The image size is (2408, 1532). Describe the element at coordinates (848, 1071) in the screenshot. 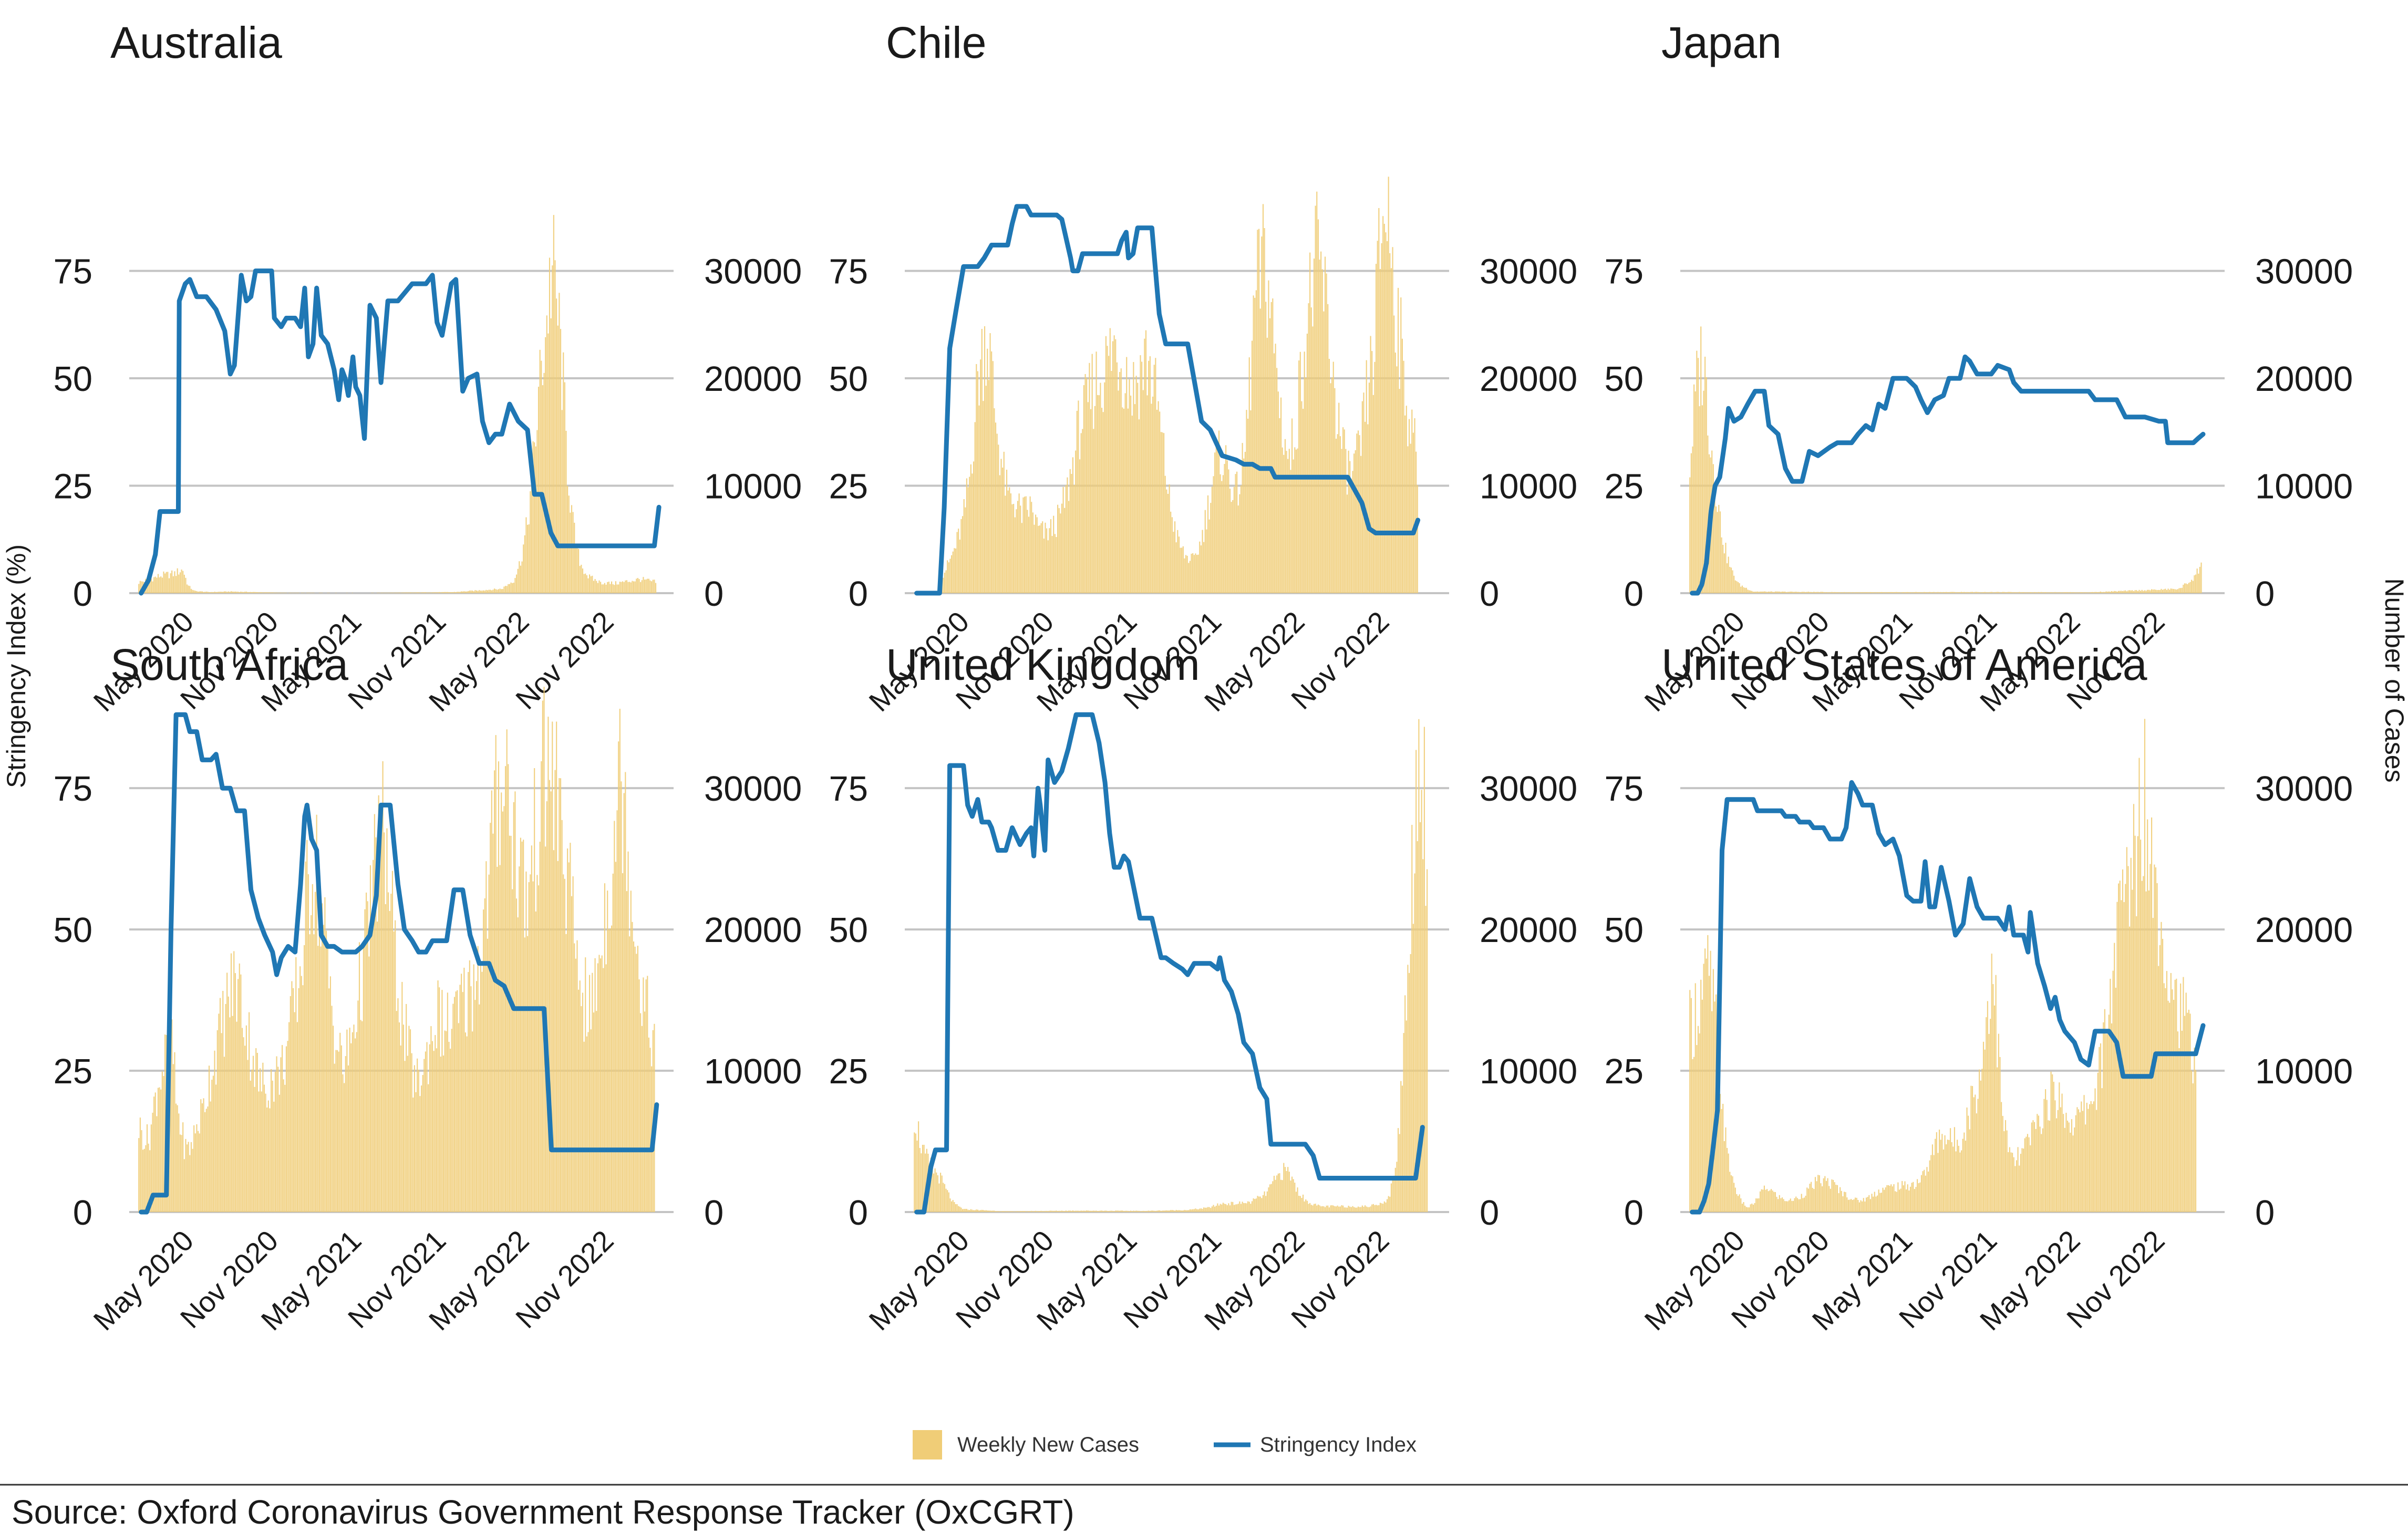

I see `y-left-tick: 25` at that location.